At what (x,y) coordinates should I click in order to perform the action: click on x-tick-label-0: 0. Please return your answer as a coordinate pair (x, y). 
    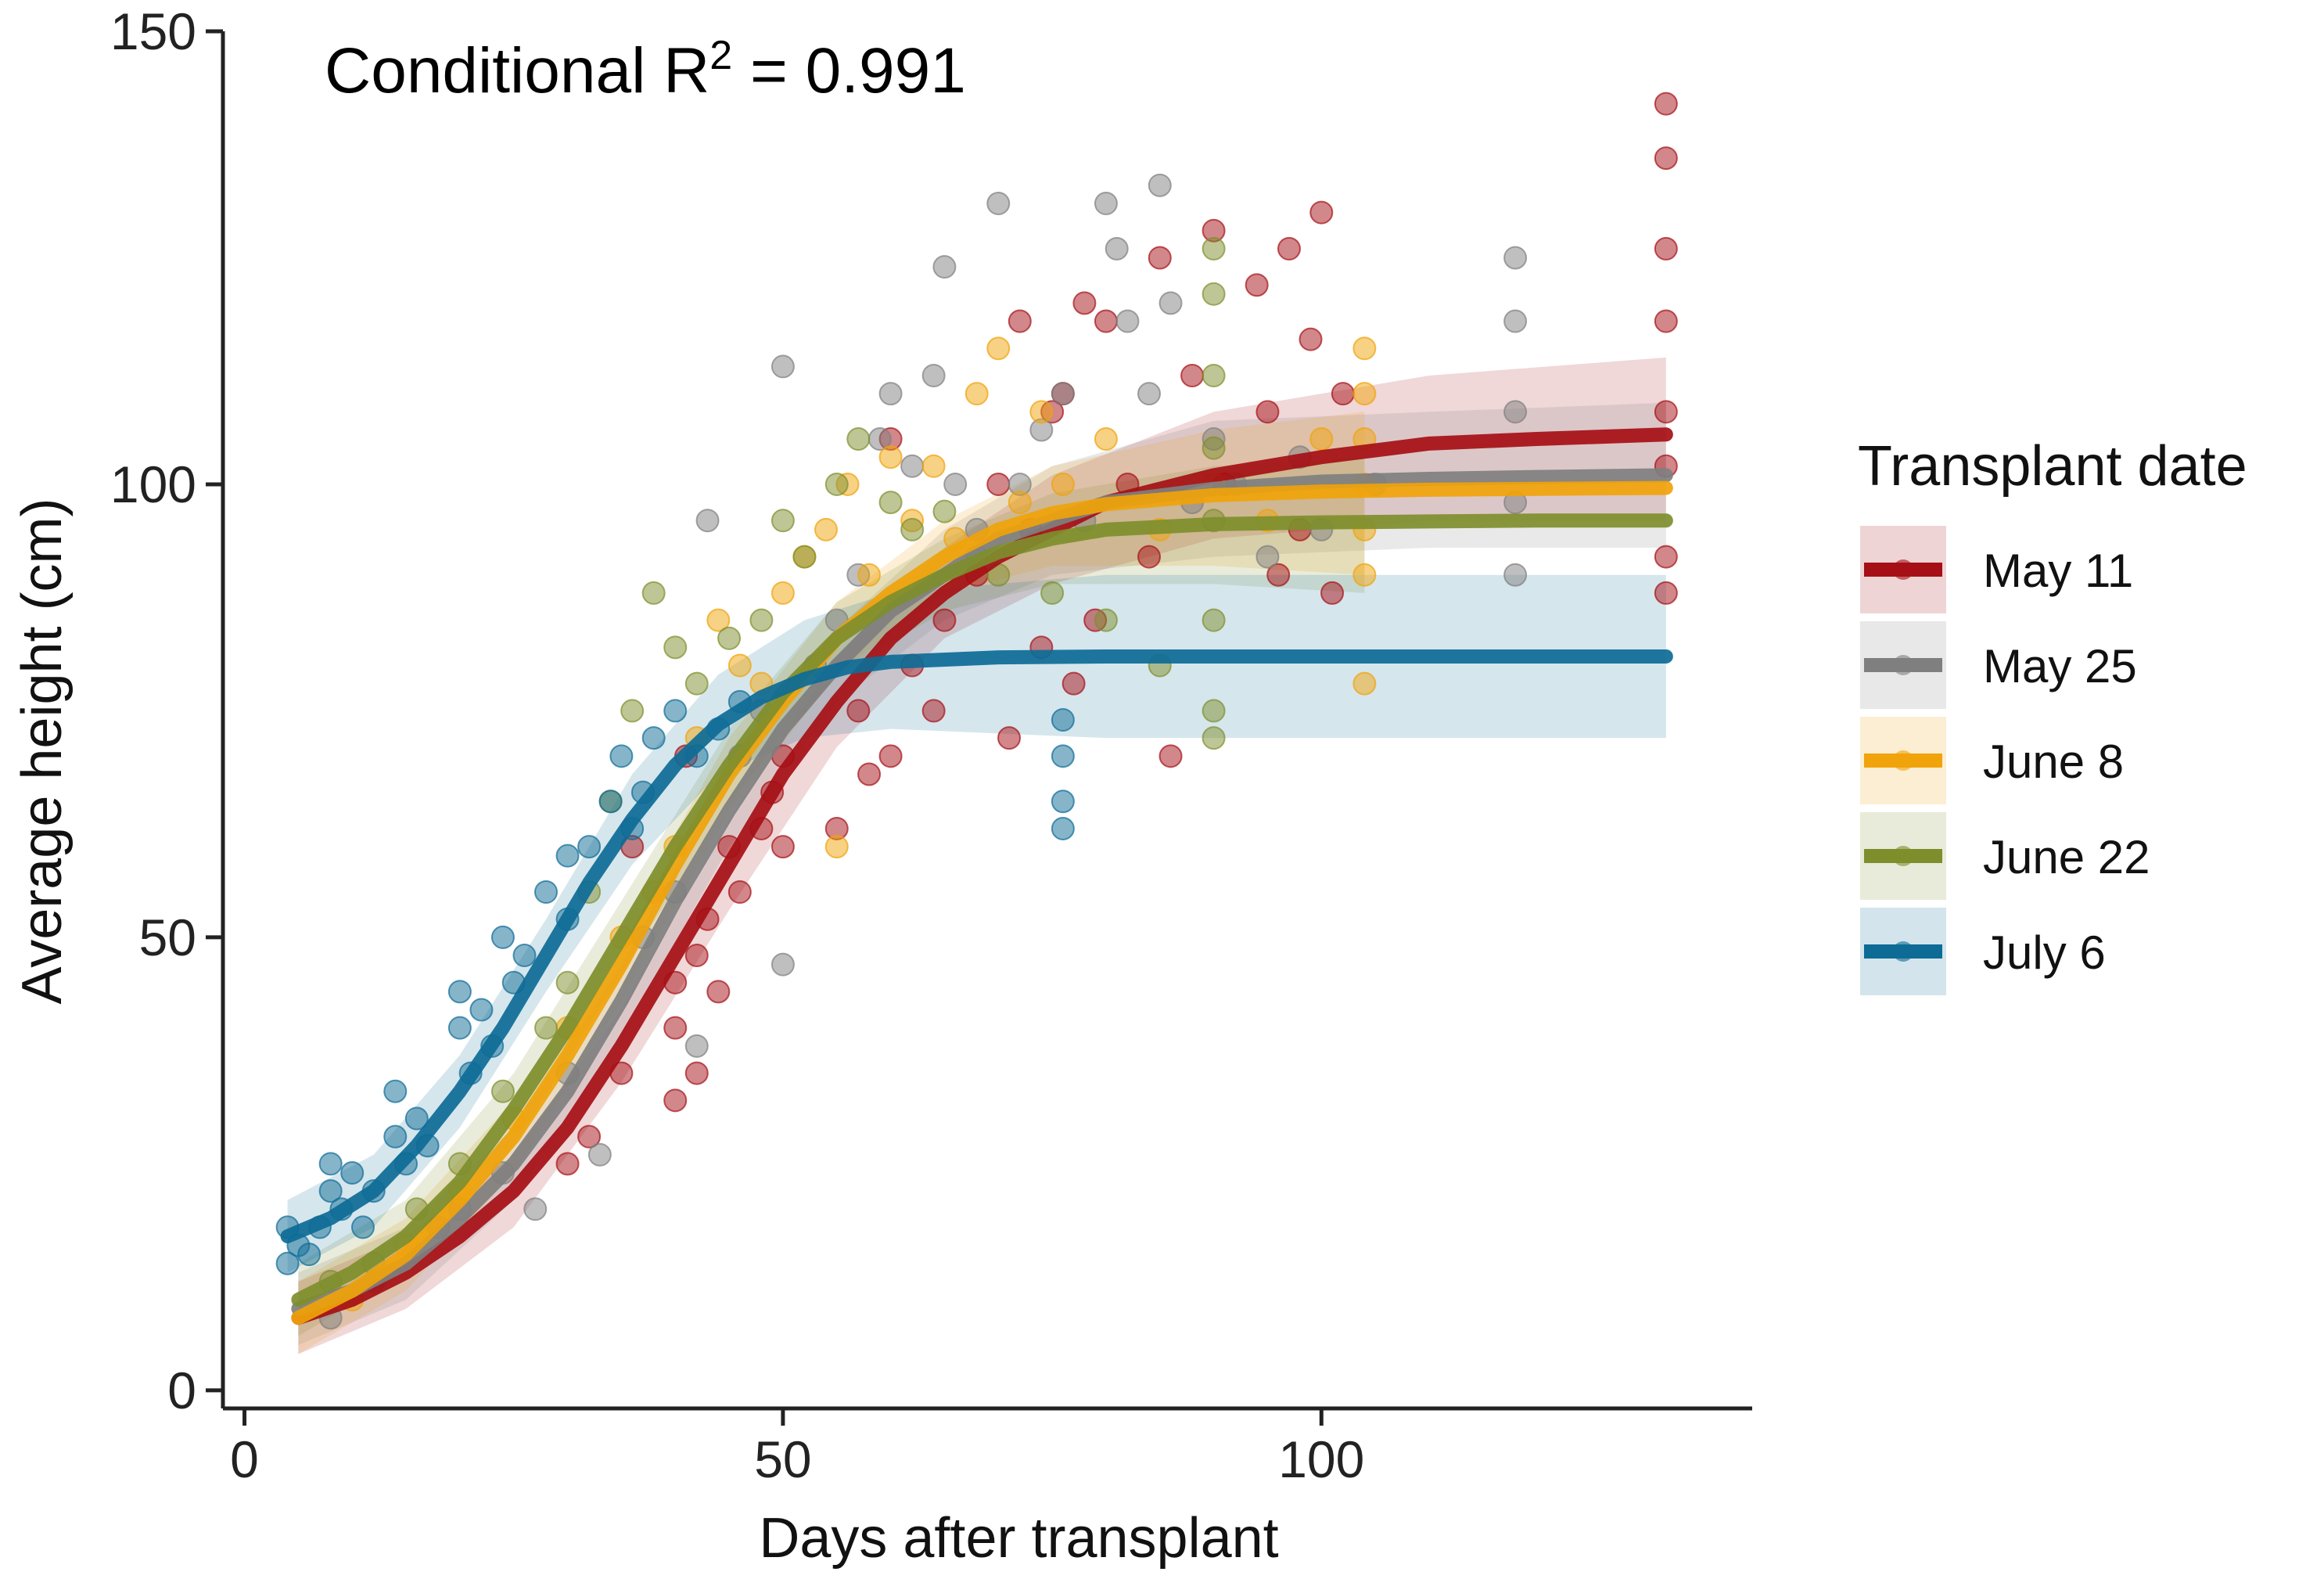
    Looking at the image, I should click on (245, 1459).